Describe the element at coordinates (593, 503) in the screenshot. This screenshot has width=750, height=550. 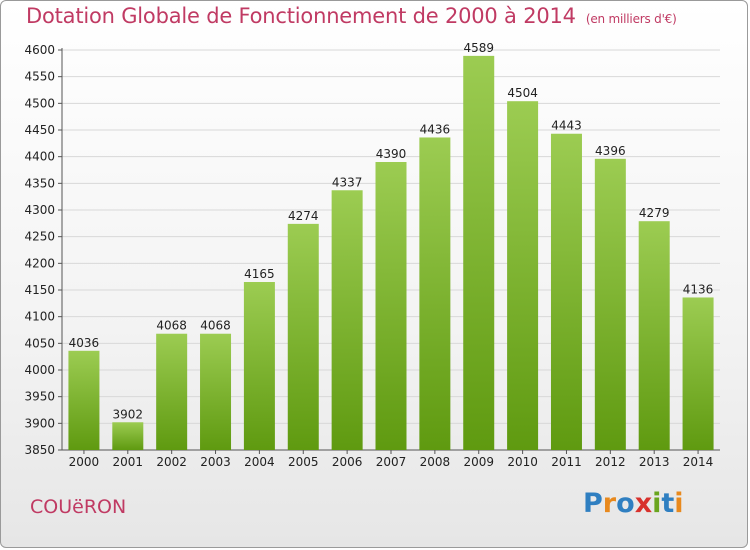
I see `logo-letter: P` at that location.